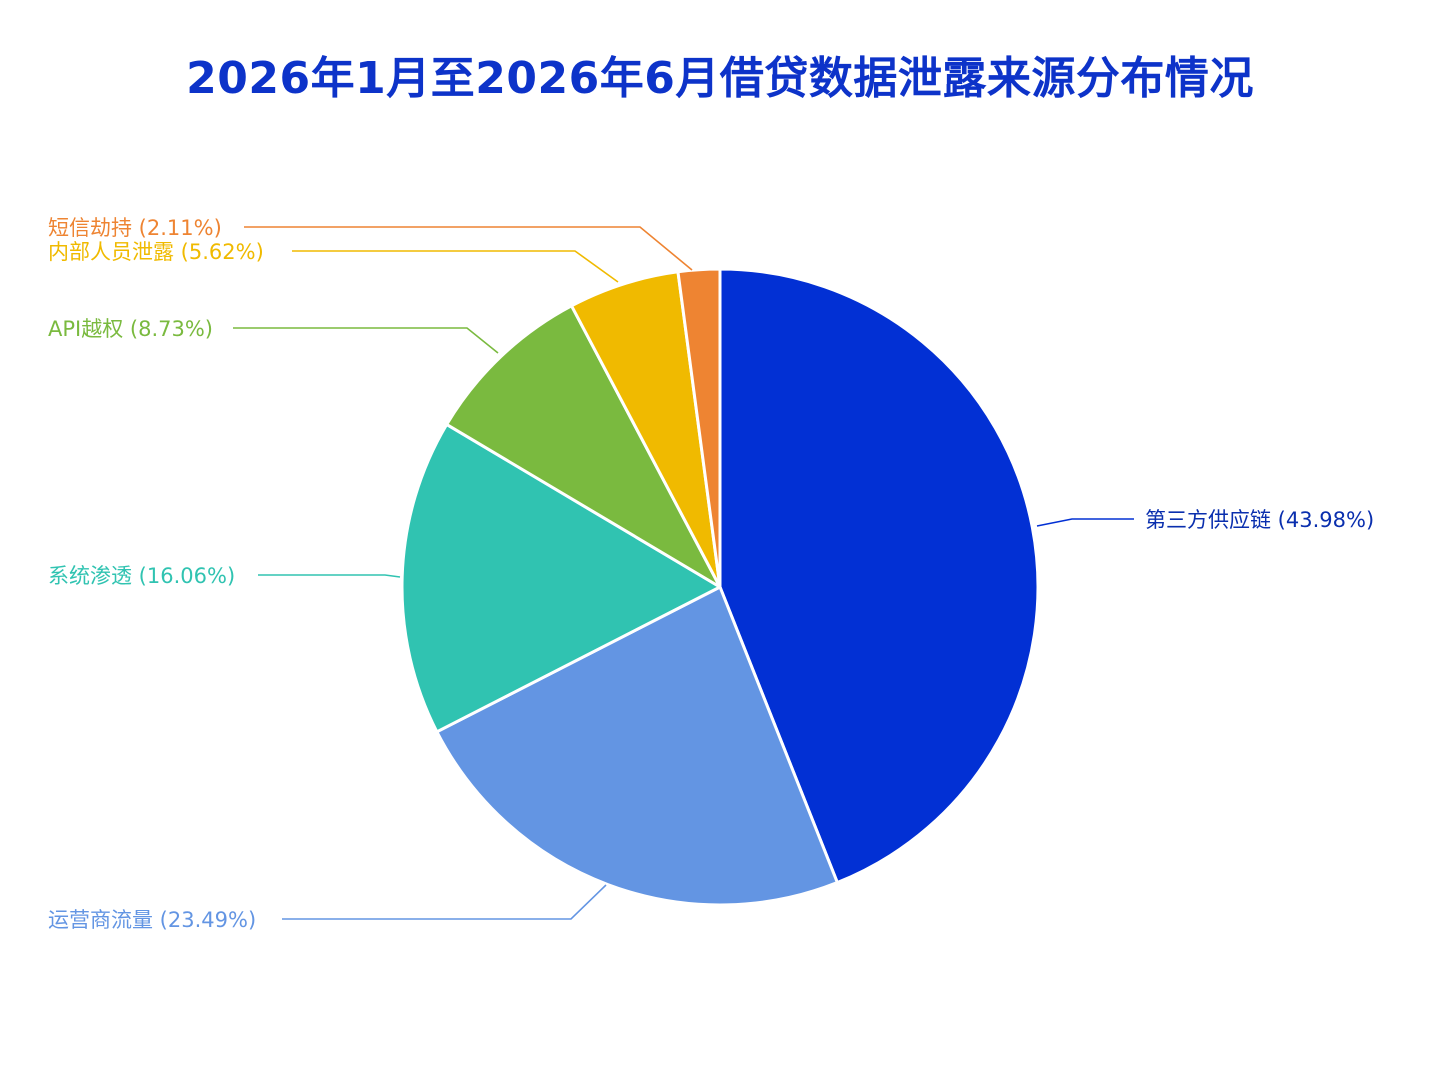  Describe the element at coordinates (135, 228) in the screenshot. I see `slice-label-6: 短信劫持 (2.11%)` at that location.